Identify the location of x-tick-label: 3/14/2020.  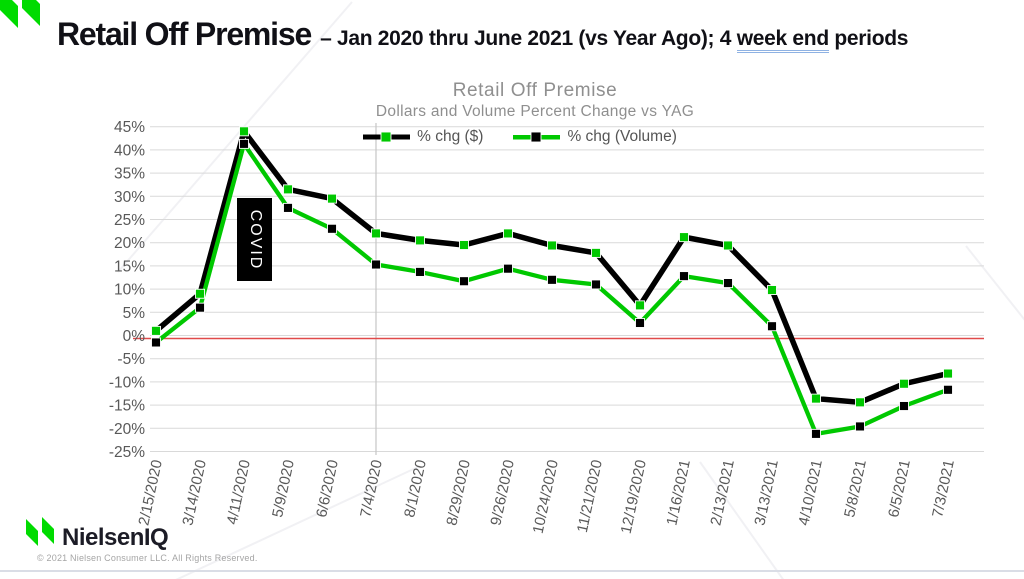
(194, 492).